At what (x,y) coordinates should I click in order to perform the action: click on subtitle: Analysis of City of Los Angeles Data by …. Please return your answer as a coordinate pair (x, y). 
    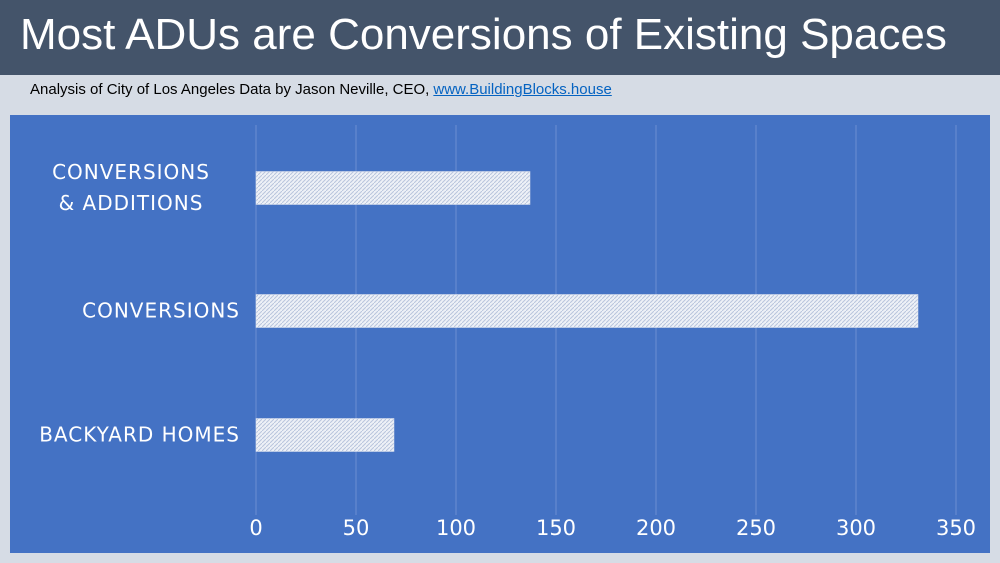
    Looking at the image, I should click on (230, 89).